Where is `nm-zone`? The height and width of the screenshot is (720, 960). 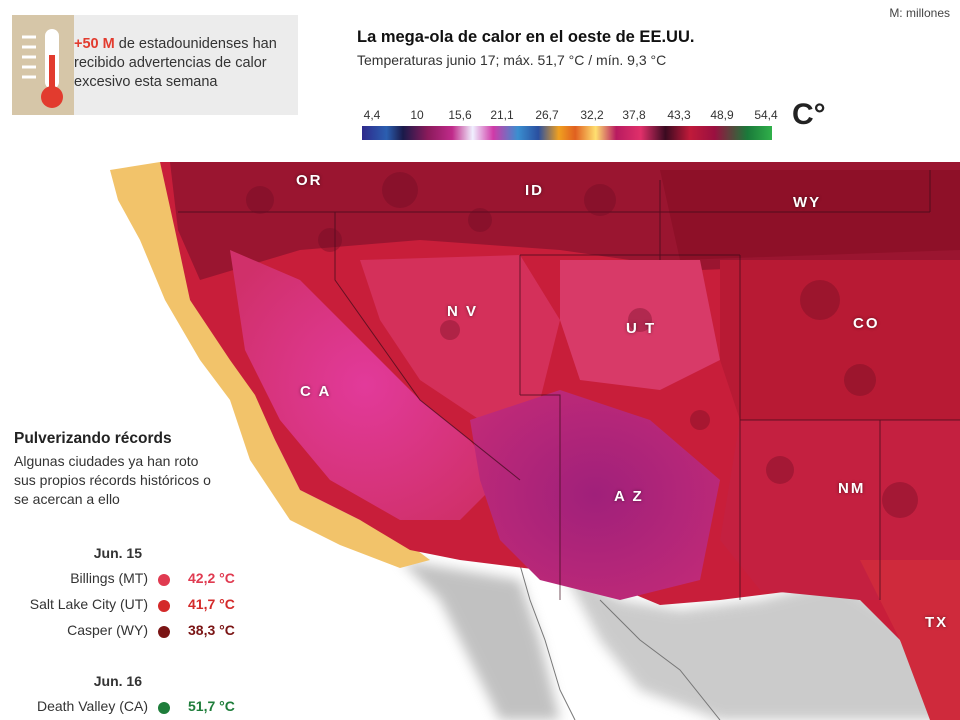
nm-zone is located at coordinates (840, 510).